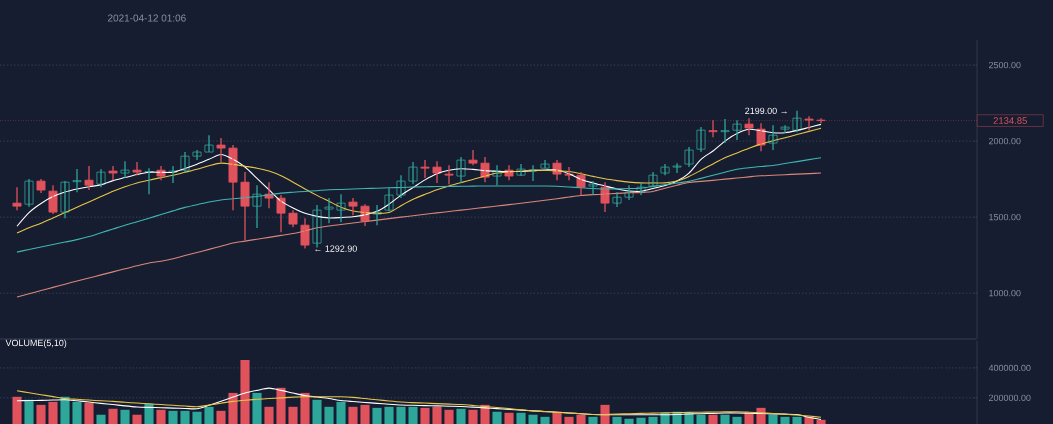 The image size is (1053, 424). Describe the element at coordinates (766, 111) in the screenshot. I see `annotation: 2199.00 →` at that location.